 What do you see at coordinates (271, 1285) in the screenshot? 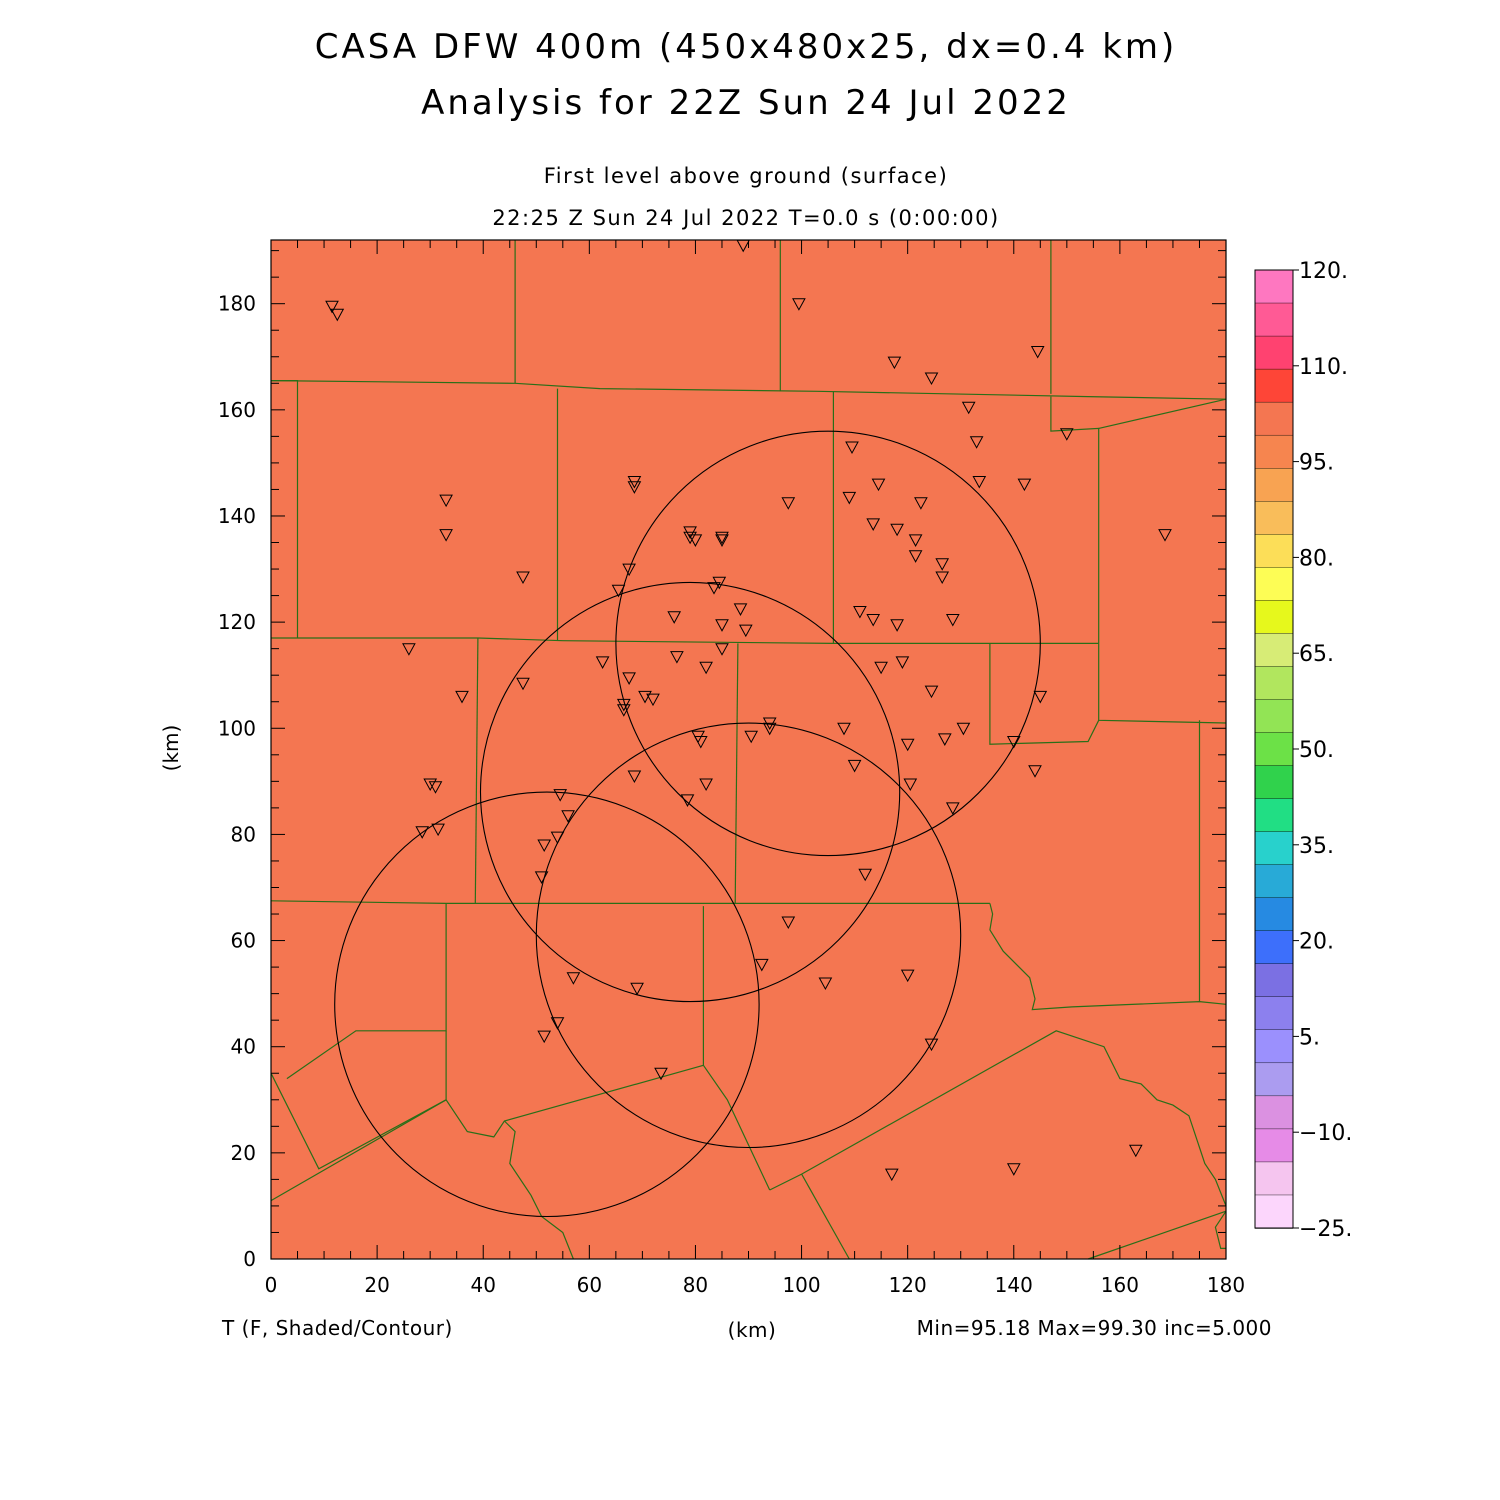
I see `x-tick-label: 0` at bounding box center [271, 1285].